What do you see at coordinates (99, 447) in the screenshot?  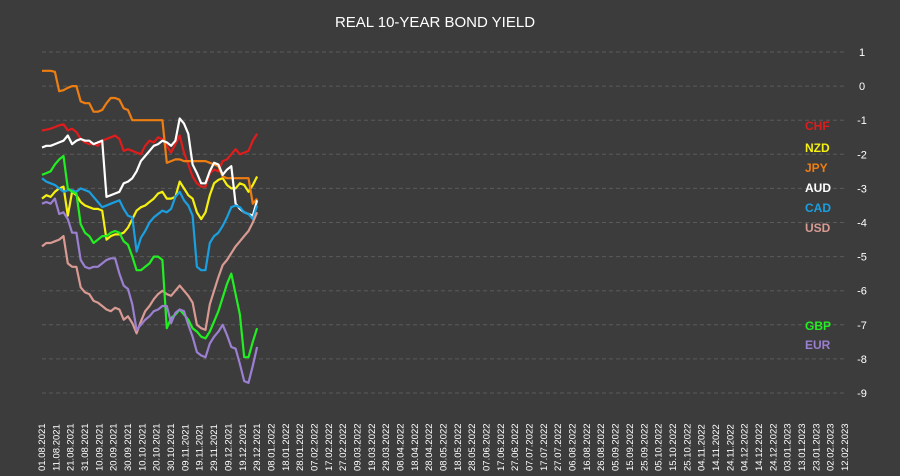 I see `x-tick-label: 10.09.2021` at bounding box center [99, 447].